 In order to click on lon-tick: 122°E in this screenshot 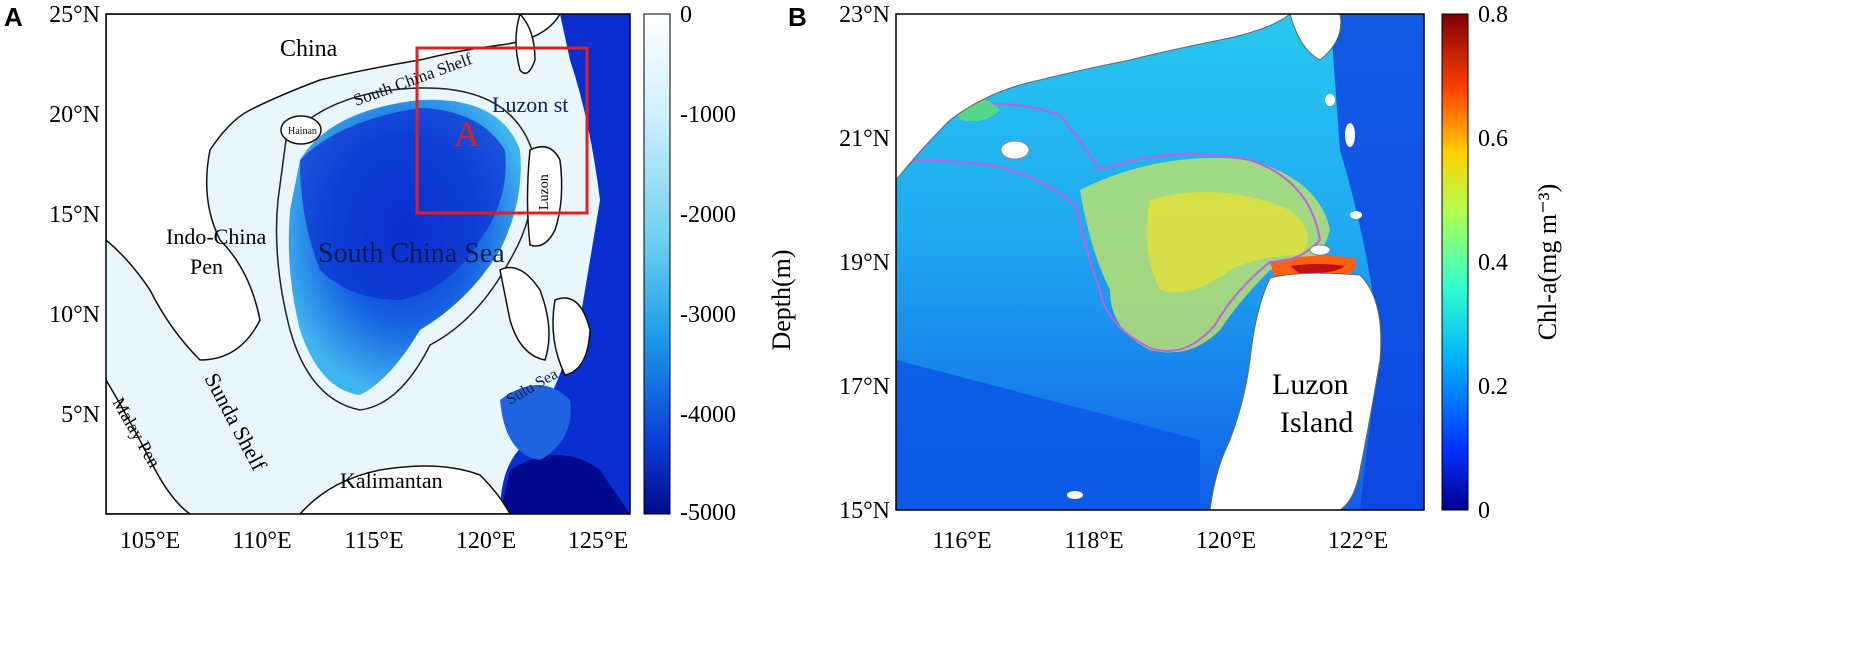, I will do `click(1358, 541)`.